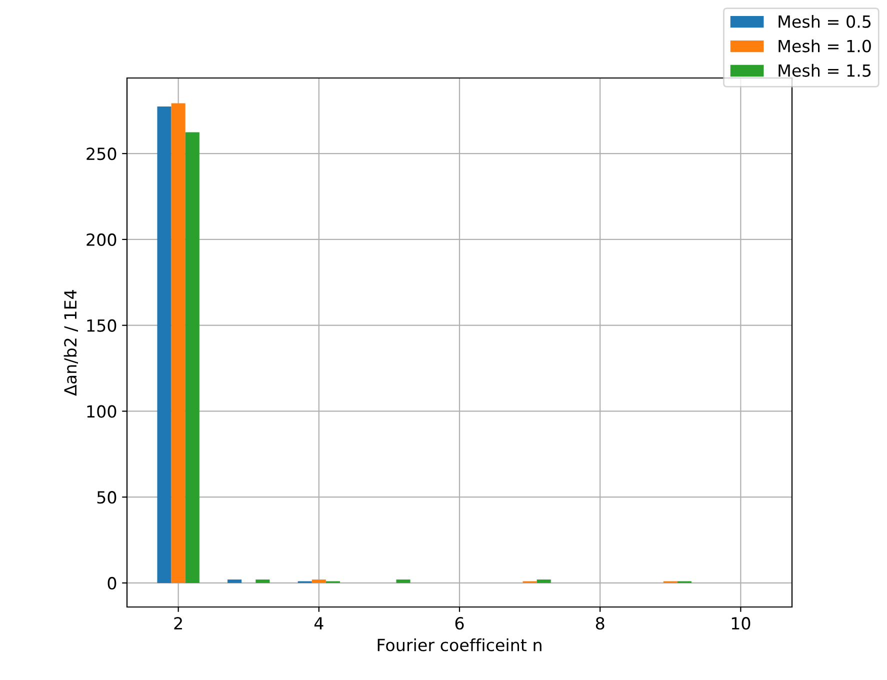 This screenshot has width=887, height=680. Describe the element at coordinates (71, 343) in the screenshot. I see `y-axis-title: Δan/b2 / 1E4` at that location.